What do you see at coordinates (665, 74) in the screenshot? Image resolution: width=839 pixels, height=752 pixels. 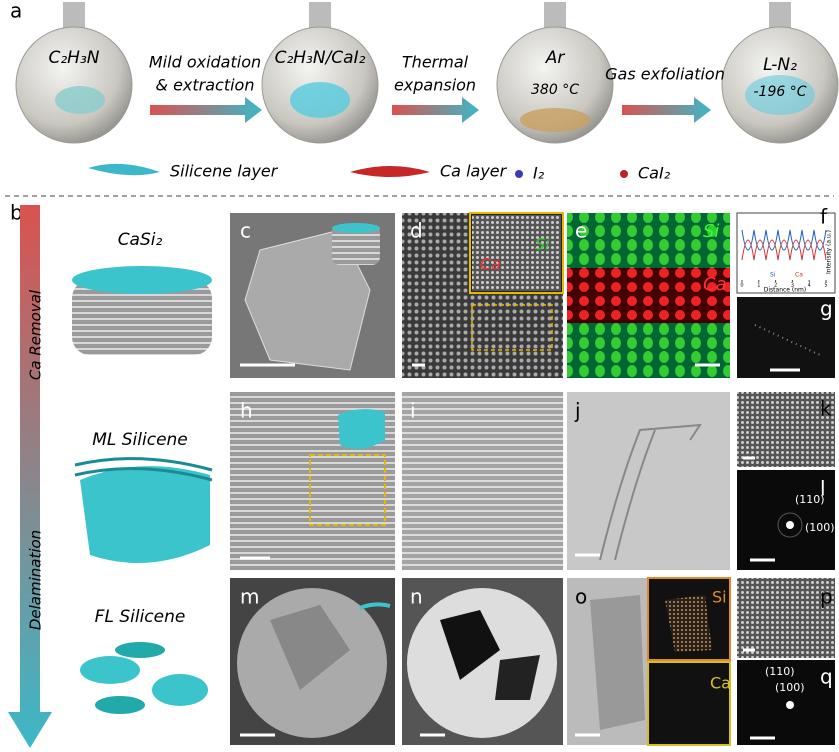 I see `step-label: Gas exfoliation` at bounding box center [665, 74].